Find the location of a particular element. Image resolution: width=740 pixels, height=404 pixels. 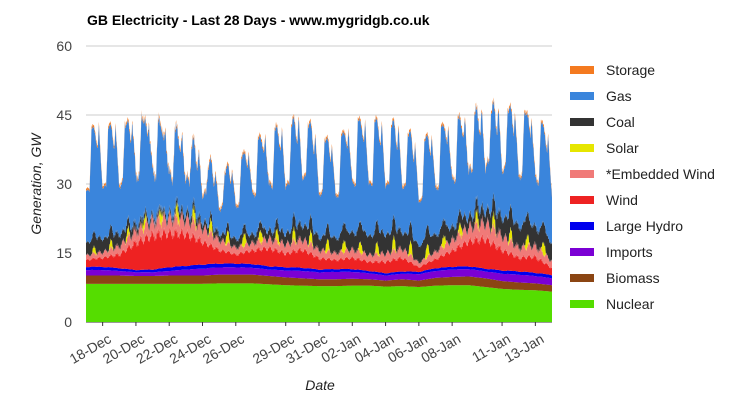

legend-label: Coal is located at coordinates (620, 122).